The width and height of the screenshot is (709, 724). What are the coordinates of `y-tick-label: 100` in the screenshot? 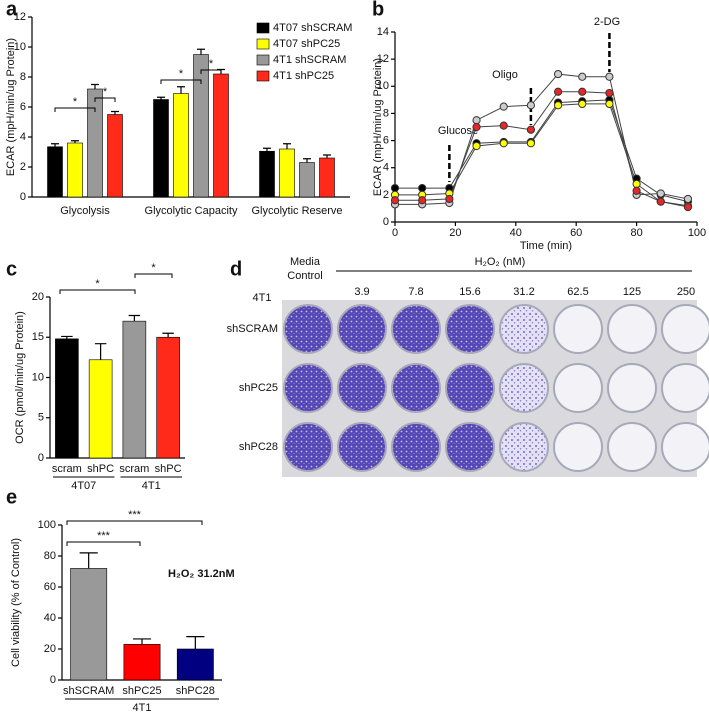 It's located at (47, 525).